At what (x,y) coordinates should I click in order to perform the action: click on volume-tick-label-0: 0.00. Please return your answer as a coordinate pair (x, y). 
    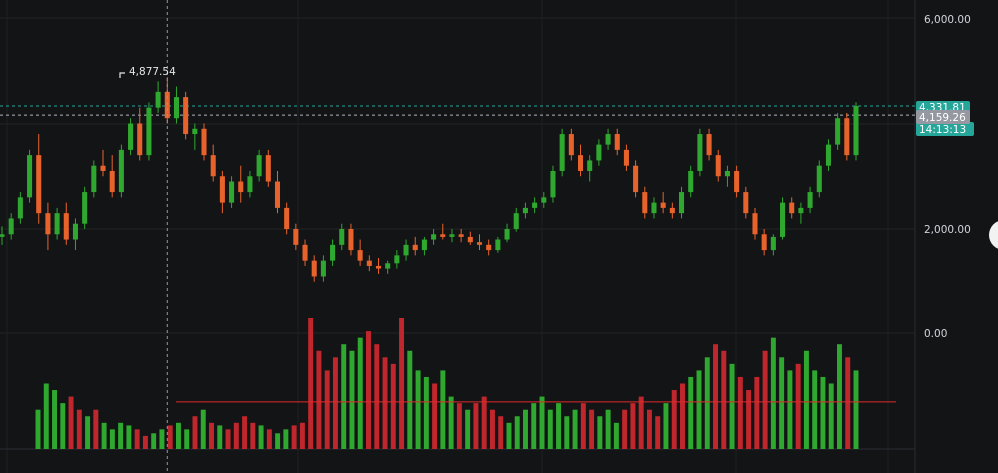
    Looking at the image, I should click on (935, 334).